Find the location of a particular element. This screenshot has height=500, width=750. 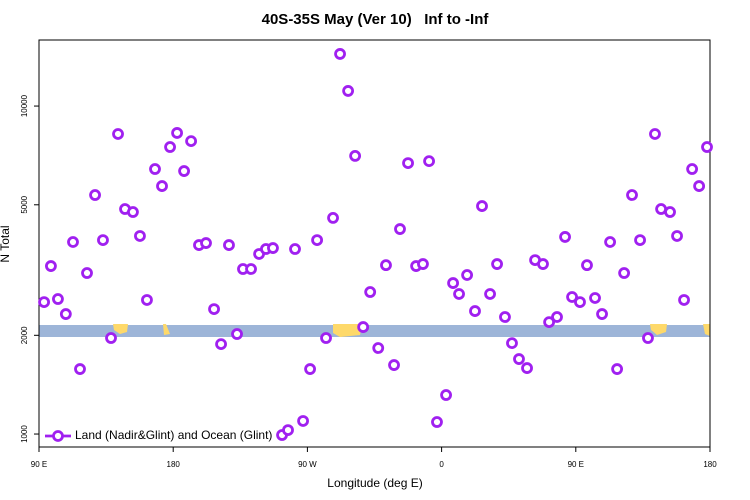

legend-label: Land (Nadir&Glint) and Ocean (Glint) is located at coordinates (173, 435).